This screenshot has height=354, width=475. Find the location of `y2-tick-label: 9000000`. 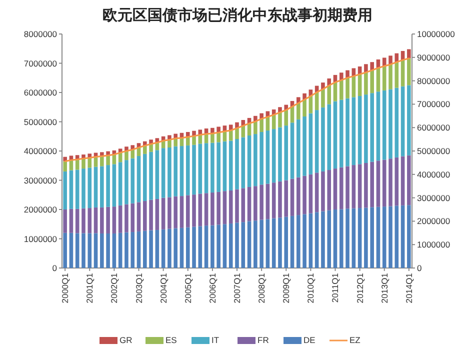

y2-tick-label: 9000000 is located at coordinates (433, 57).